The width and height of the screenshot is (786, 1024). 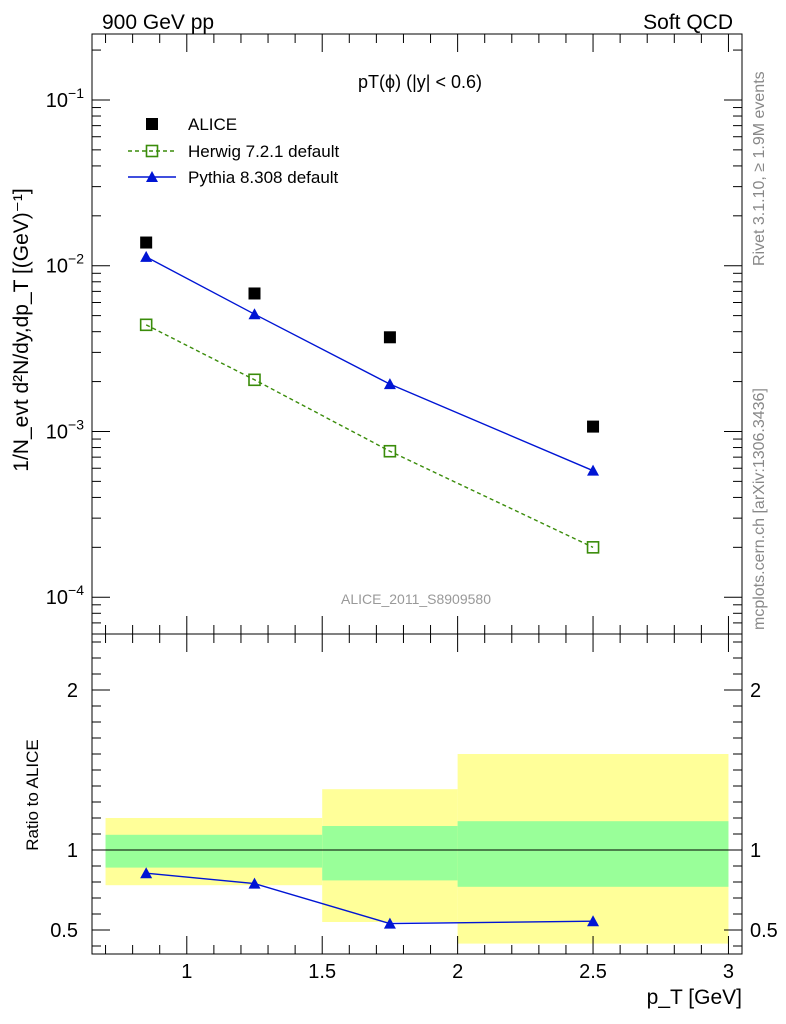 I want to click on ratio-series-line, so click(x=370, y=898).